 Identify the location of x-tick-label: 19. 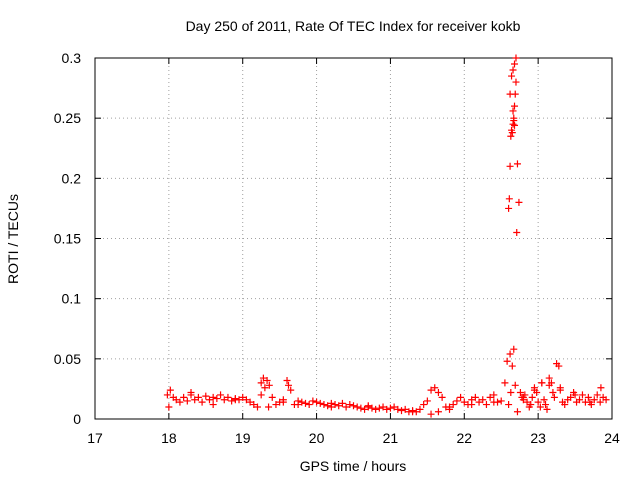
(243, 438).